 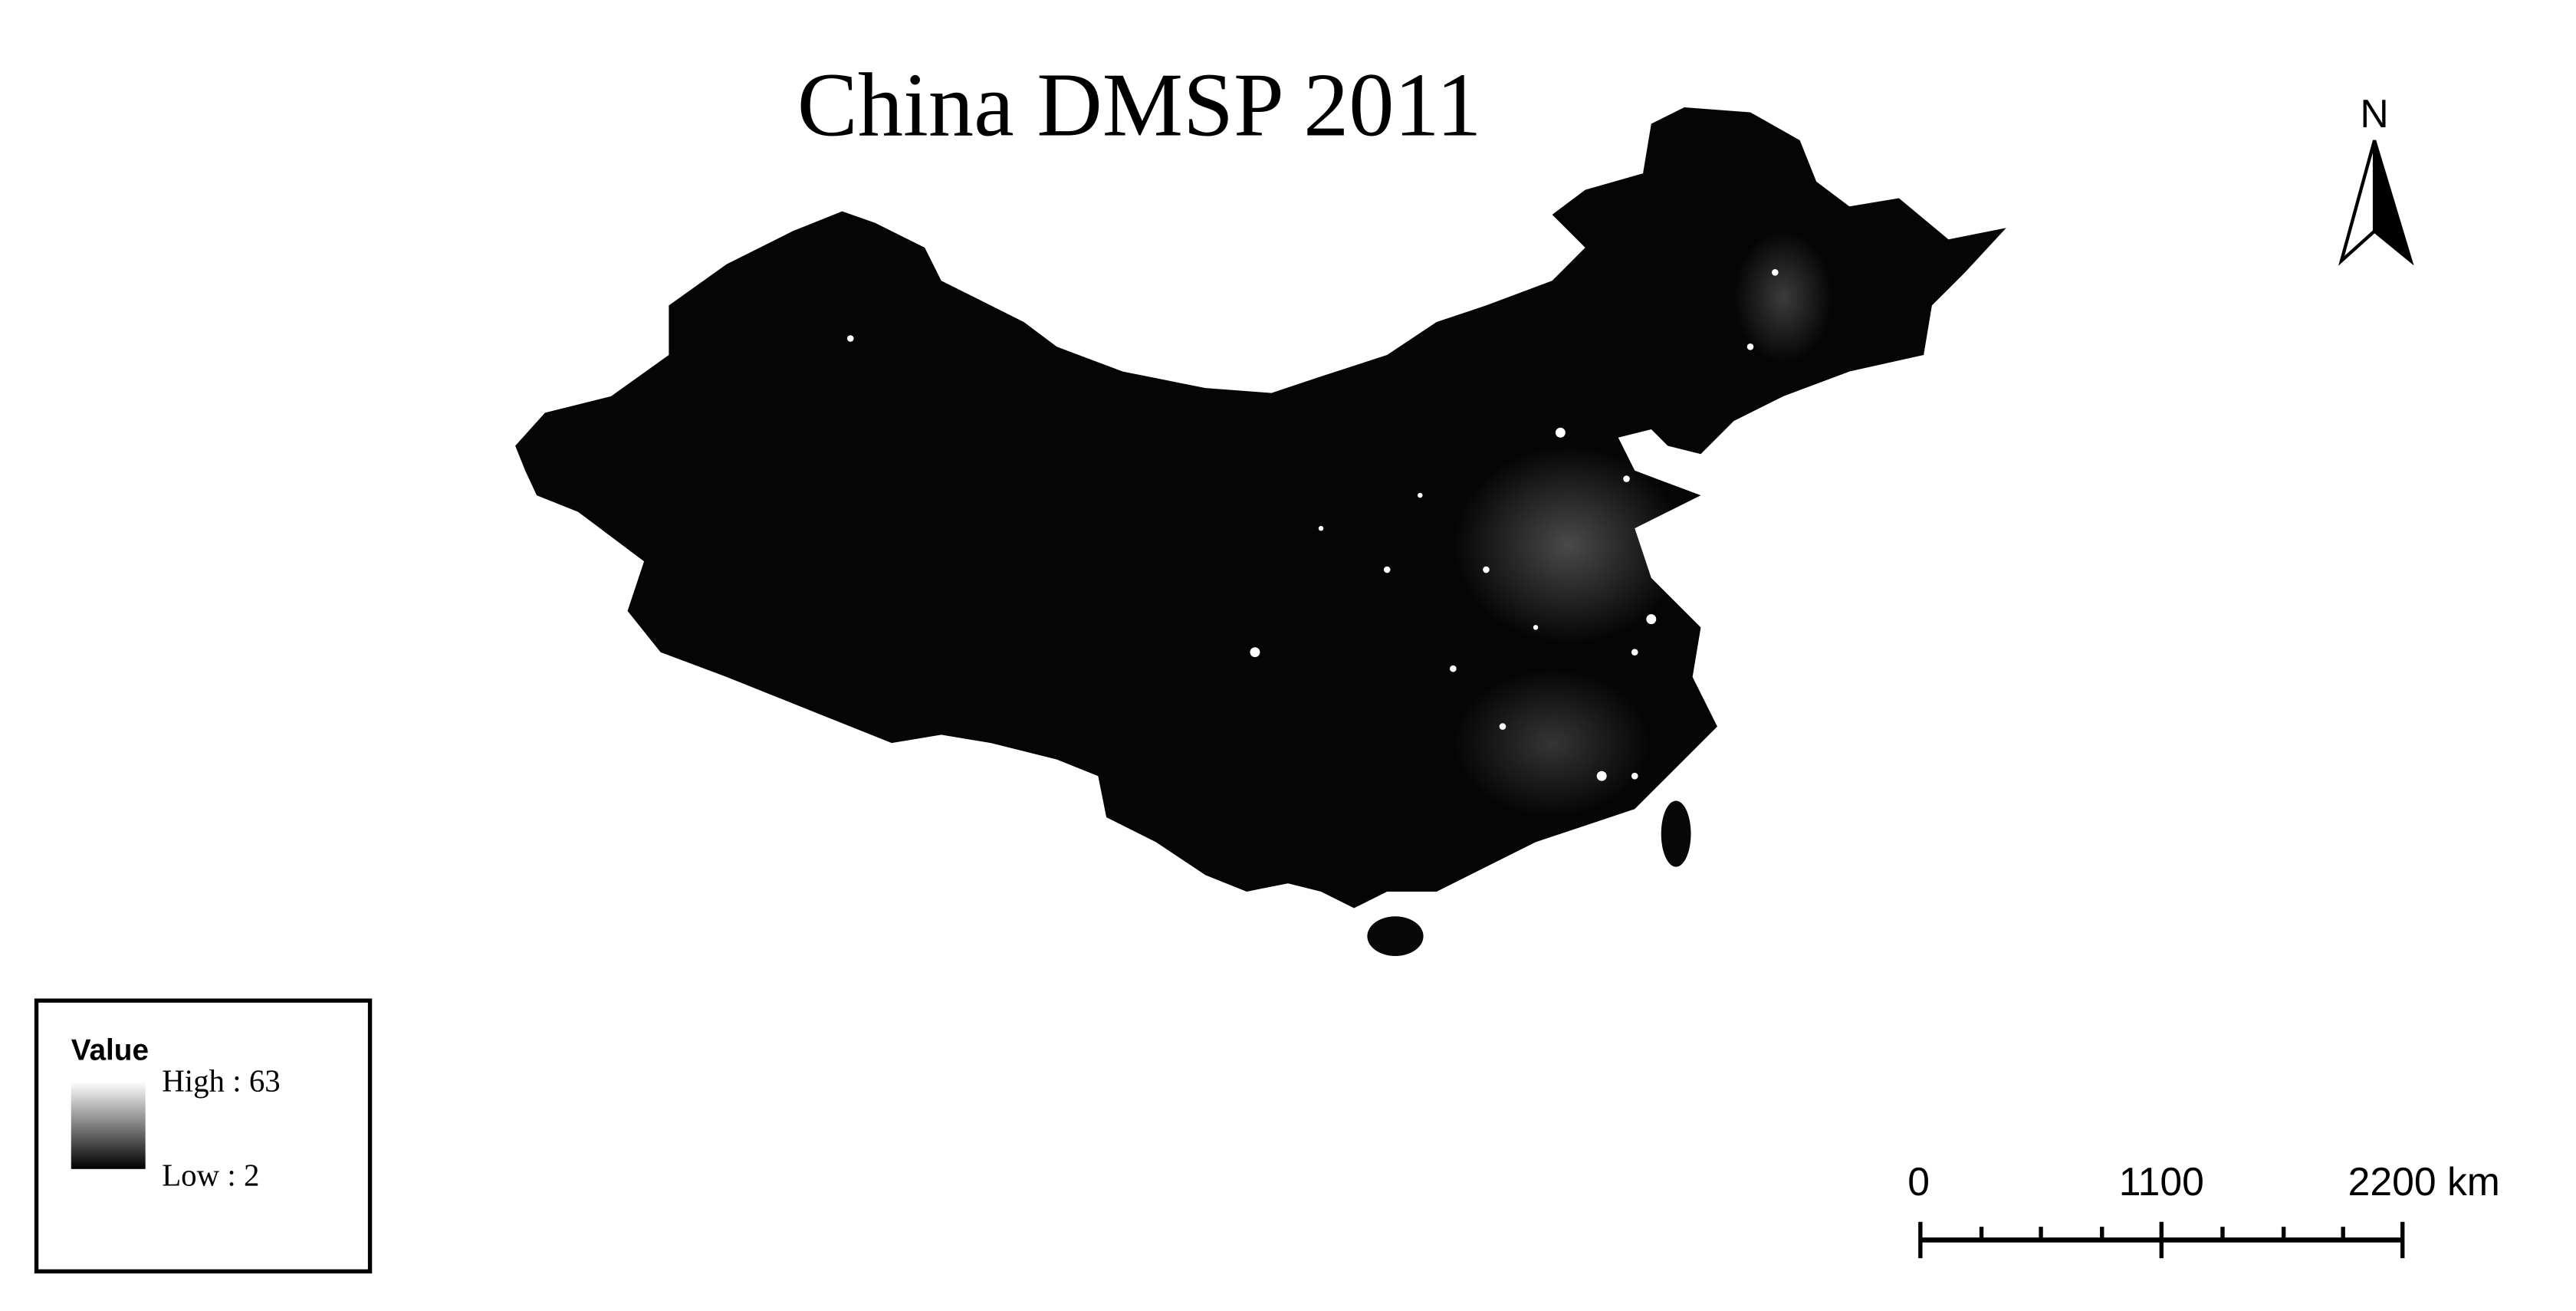 I want to click on scale-label: 2200 km, so click(x=2424, y=1182).